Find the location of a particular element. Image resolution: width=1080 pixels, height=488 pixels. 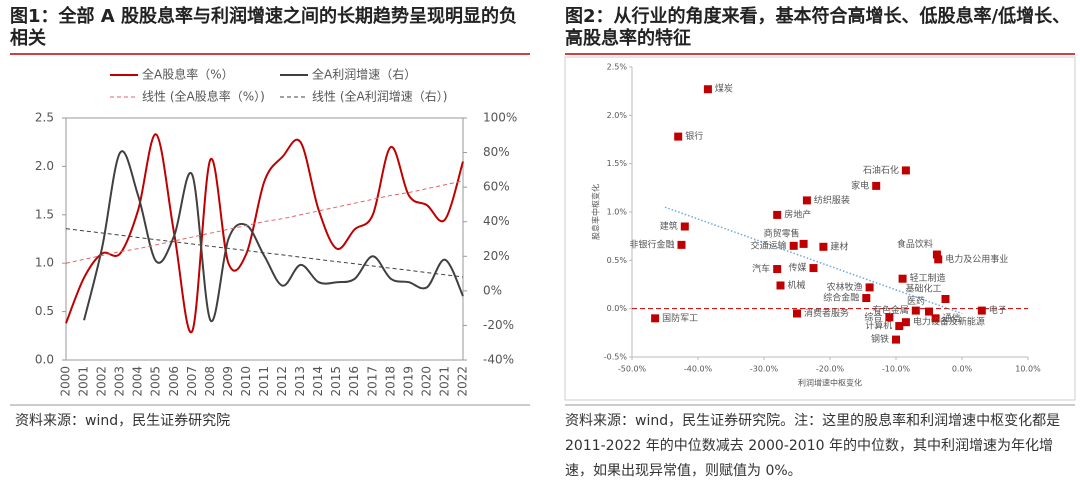

point-label: 综合金融 is located at coordinates (841, 298).